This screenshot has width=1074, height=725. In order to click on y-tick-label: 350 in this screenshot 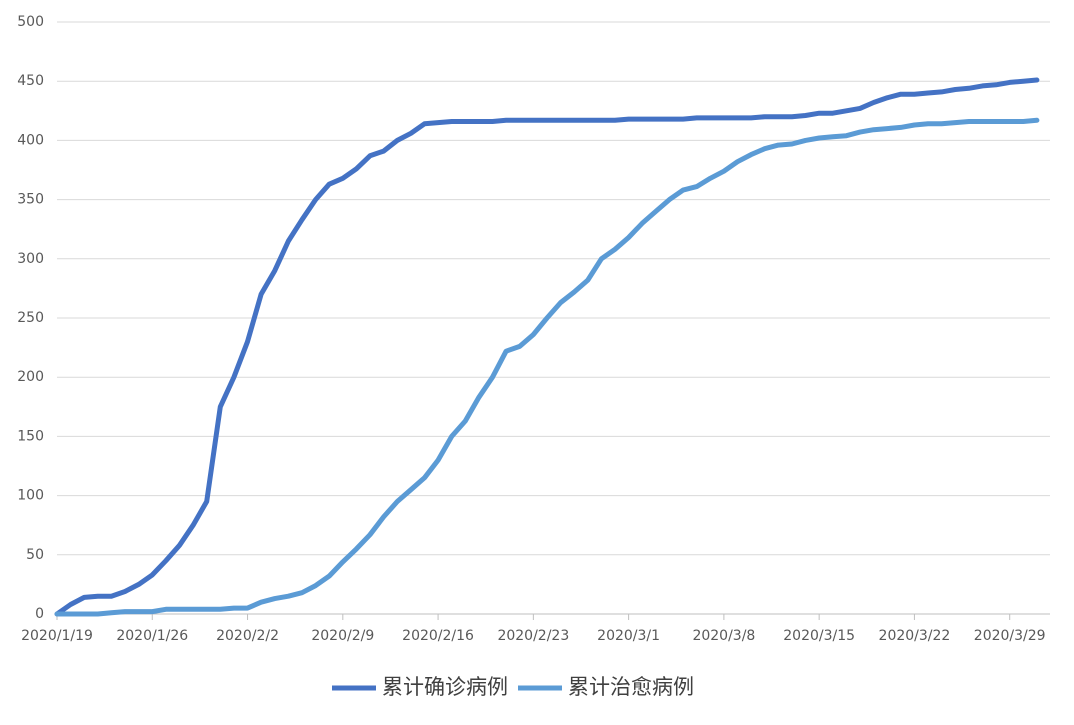, I will do `click(30, 200)`.